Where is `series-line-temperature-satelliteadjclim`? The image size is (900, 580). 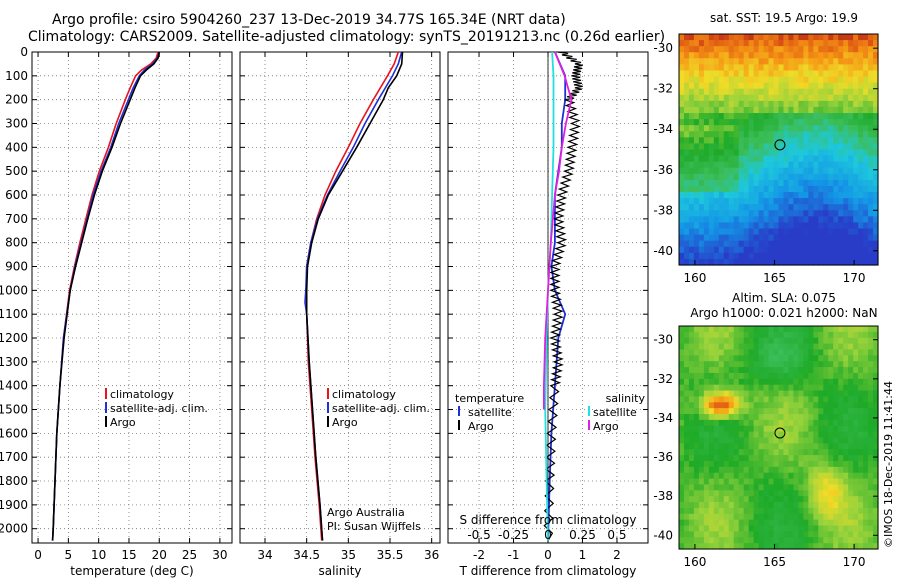 series-line-temperature-satelliteadjclim is located at coordinates (106, 296).